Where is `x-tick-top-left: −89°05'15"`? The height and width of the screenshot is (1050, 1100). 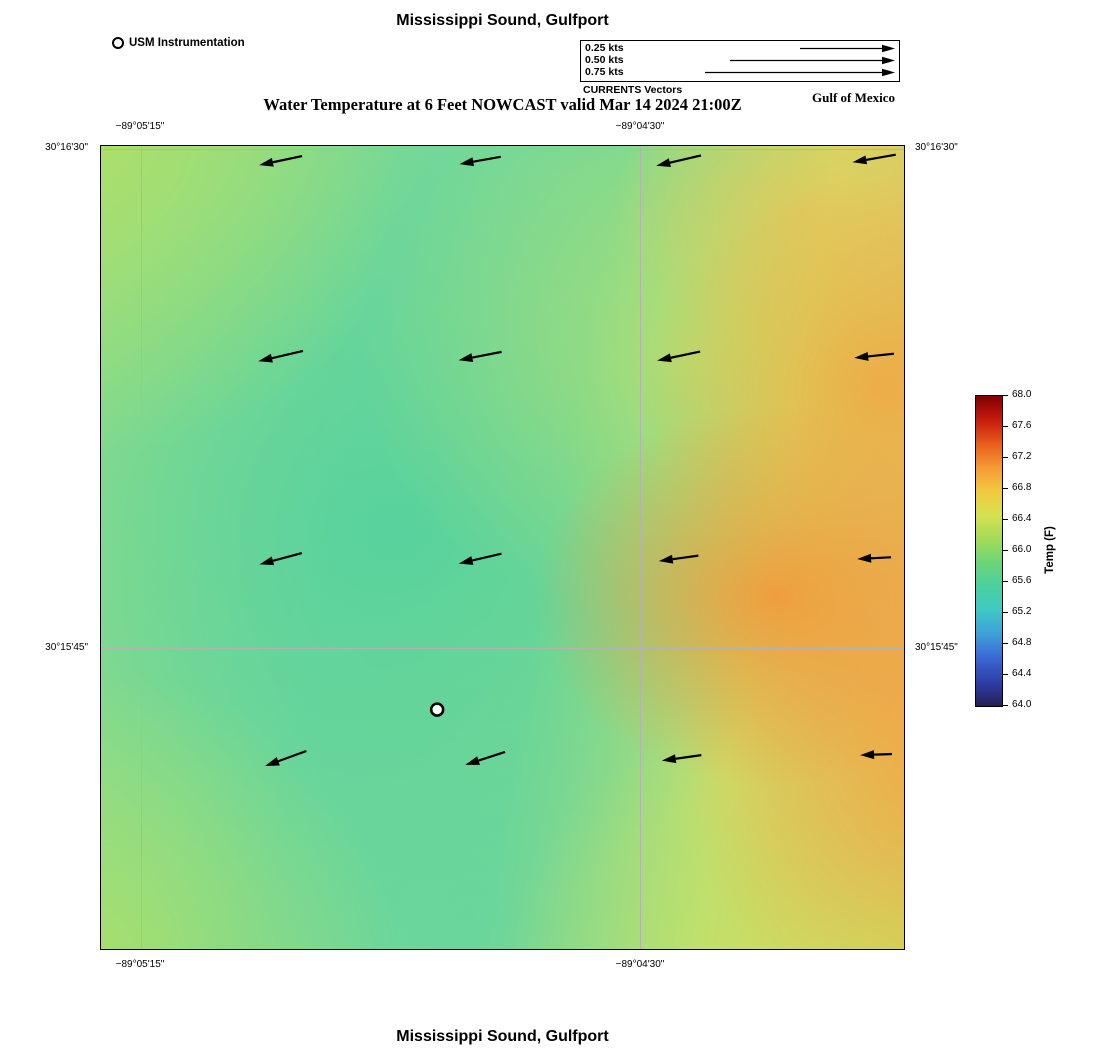
x-tick-top-left: −89°05'15" is located at coordinates (140, 126).